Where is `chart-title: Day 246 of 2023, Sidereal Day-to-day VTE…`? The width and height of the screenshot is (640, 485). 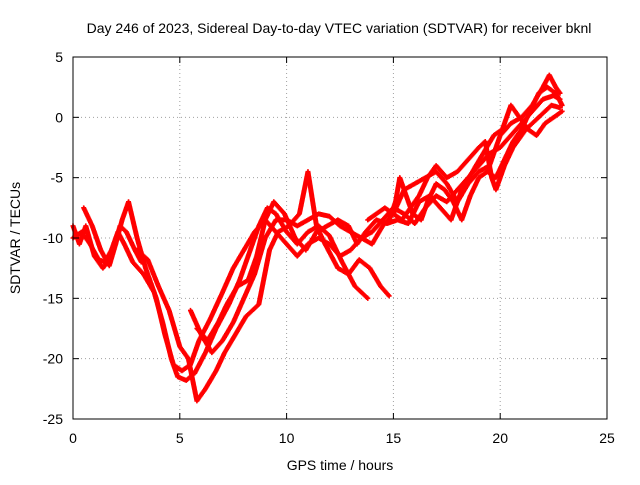 chart-title: Day 246 of 2023, Sidereal Day-to-day VTE… is located at coordinates (339, 28).